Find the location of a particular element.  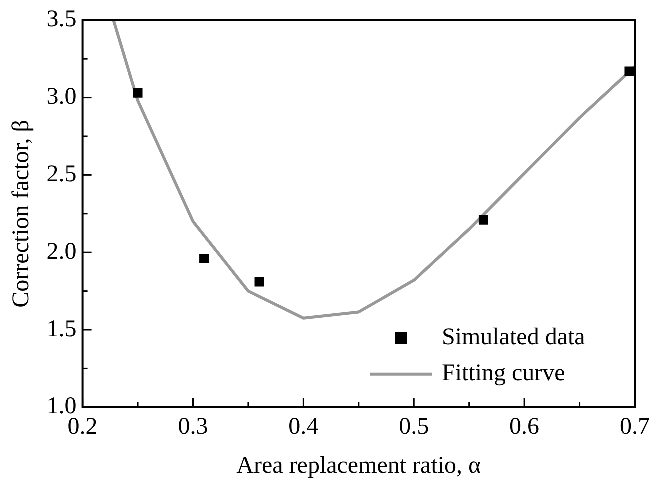

legend-label: Fitting curve is located at coordinates (504, 373).